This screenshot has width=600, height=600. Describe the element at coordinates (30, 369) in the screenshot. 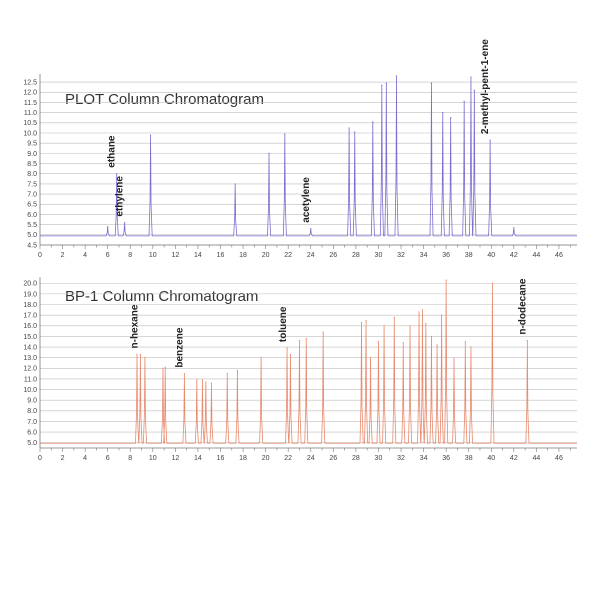

I see `y-tick-label: 12.0` at that location.